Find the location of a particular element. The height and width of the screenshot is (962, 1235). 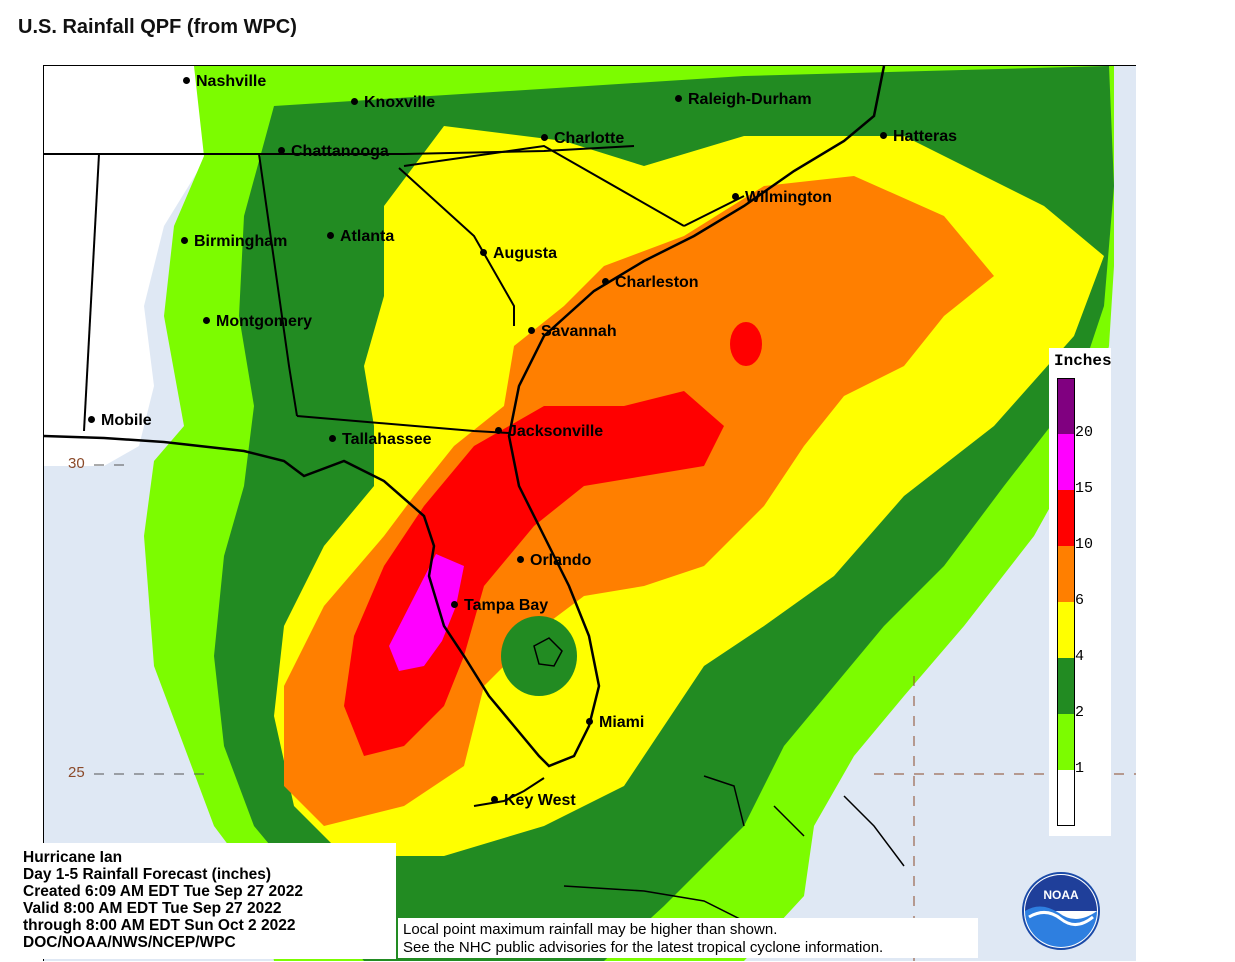

city-augusta: Augusta is located at coordinates (518, 254).